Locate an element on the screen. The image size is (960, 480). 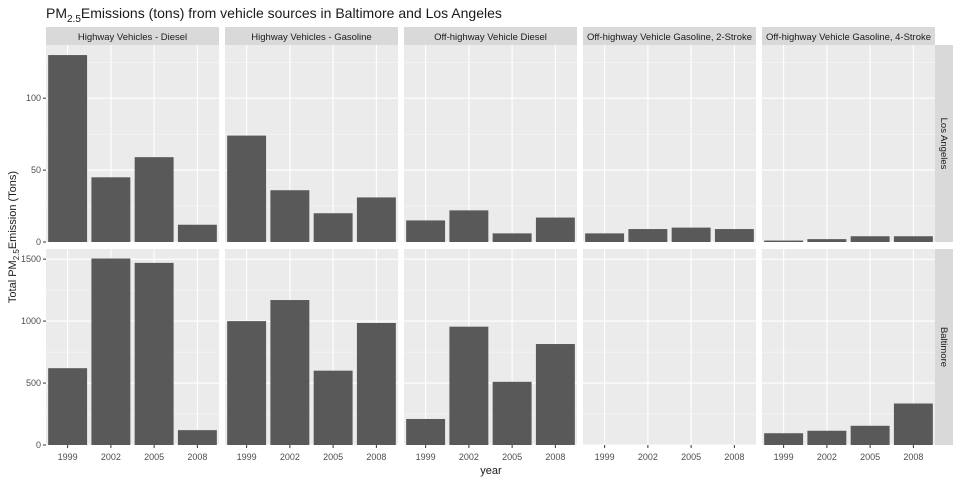
y-tick-label: 50 is located at coordinates (36, 170).